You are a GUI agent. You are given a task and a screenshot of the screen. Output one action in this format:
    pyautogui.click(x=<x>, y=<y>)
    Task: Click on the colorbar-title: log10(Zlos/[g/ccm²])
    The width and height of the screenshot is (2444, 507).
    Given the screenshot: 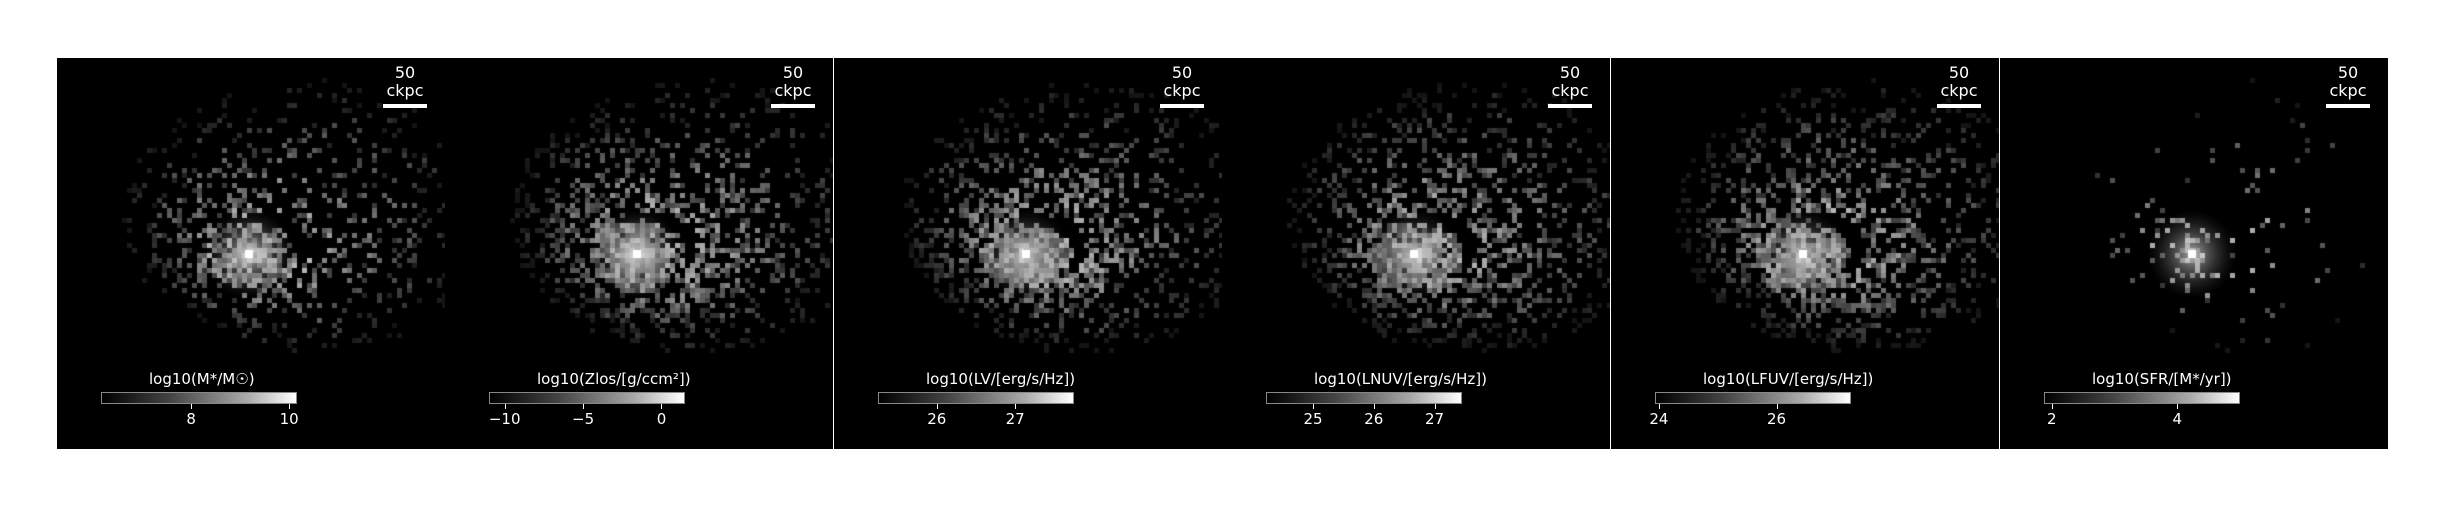 What is the action you would take?
    pyautogui.click(x=614, y=379)
    